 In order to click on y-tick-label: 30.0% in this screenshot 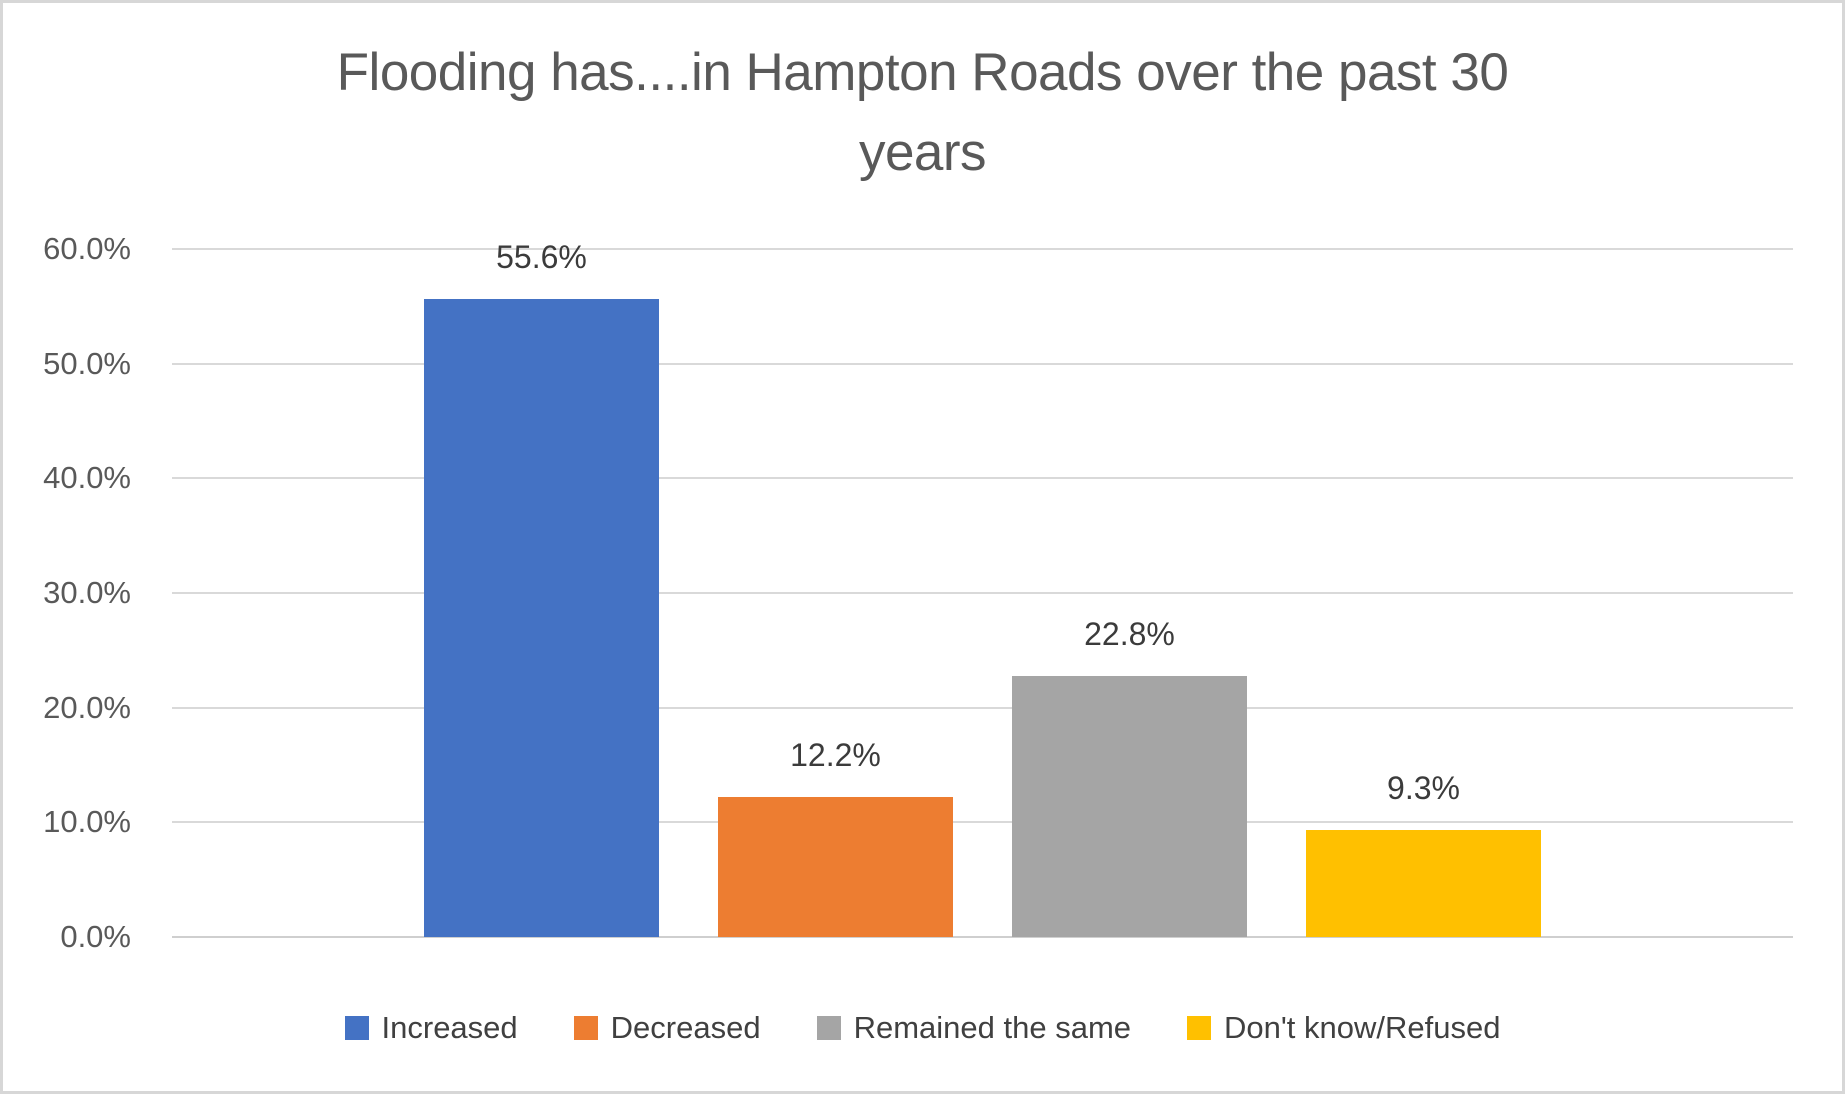, I will do `click(87, 592)`.